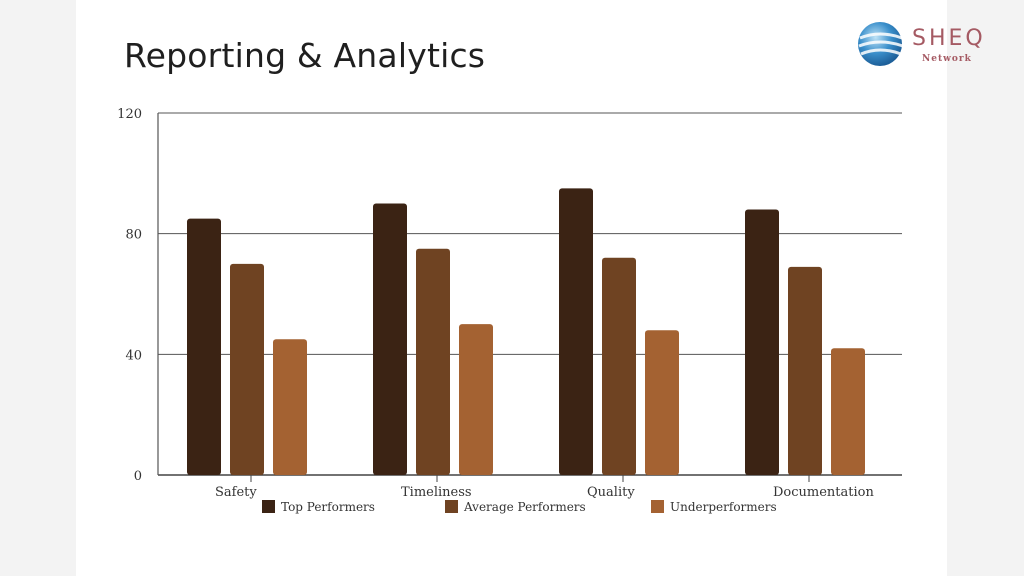 The width and height of the screenshot is (1024, 576). Describe the element at coordinates (723, 507) in the screenshot. I see `legend-label-2: Underperformers` at that location.